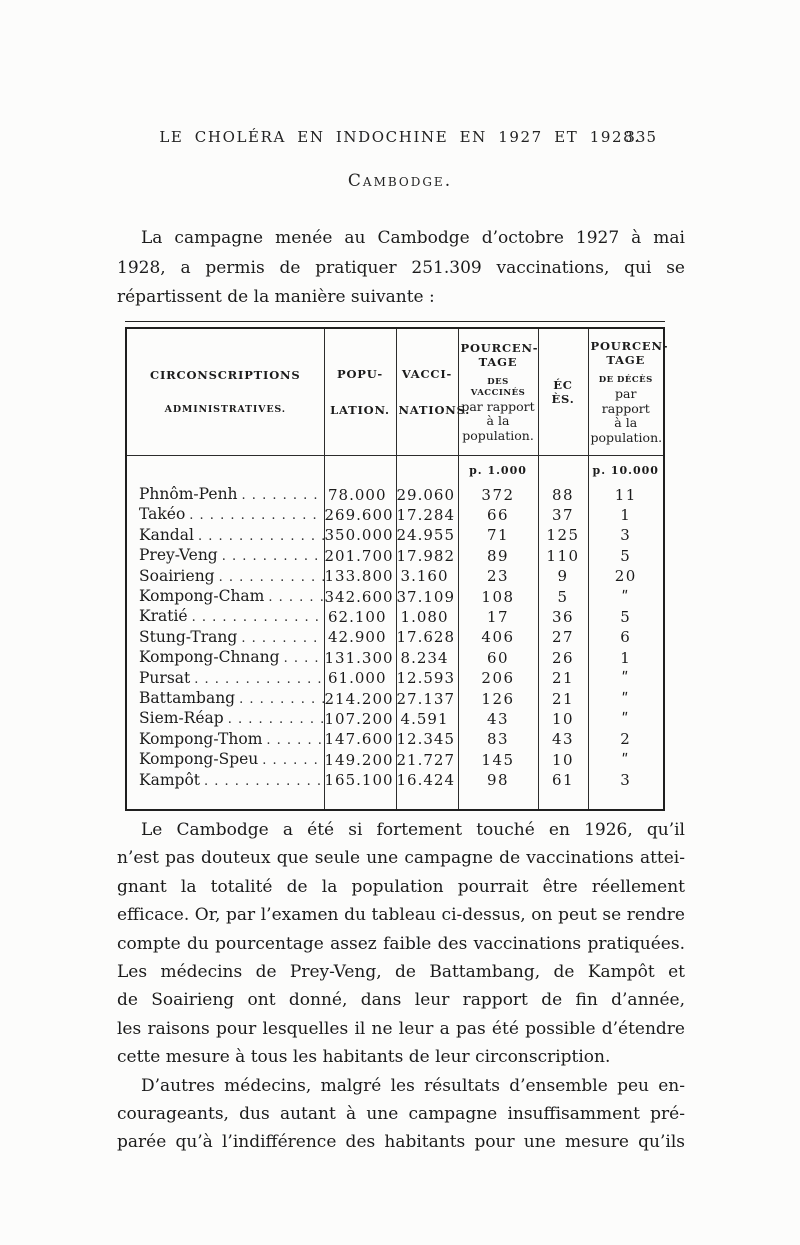 Image resolution: width=800 pixels, height=1245 pixels. What do you see at coordinates (563, 658) in the screenshot?
I see `cell-deces: 26` at bounding box center [563, 658].